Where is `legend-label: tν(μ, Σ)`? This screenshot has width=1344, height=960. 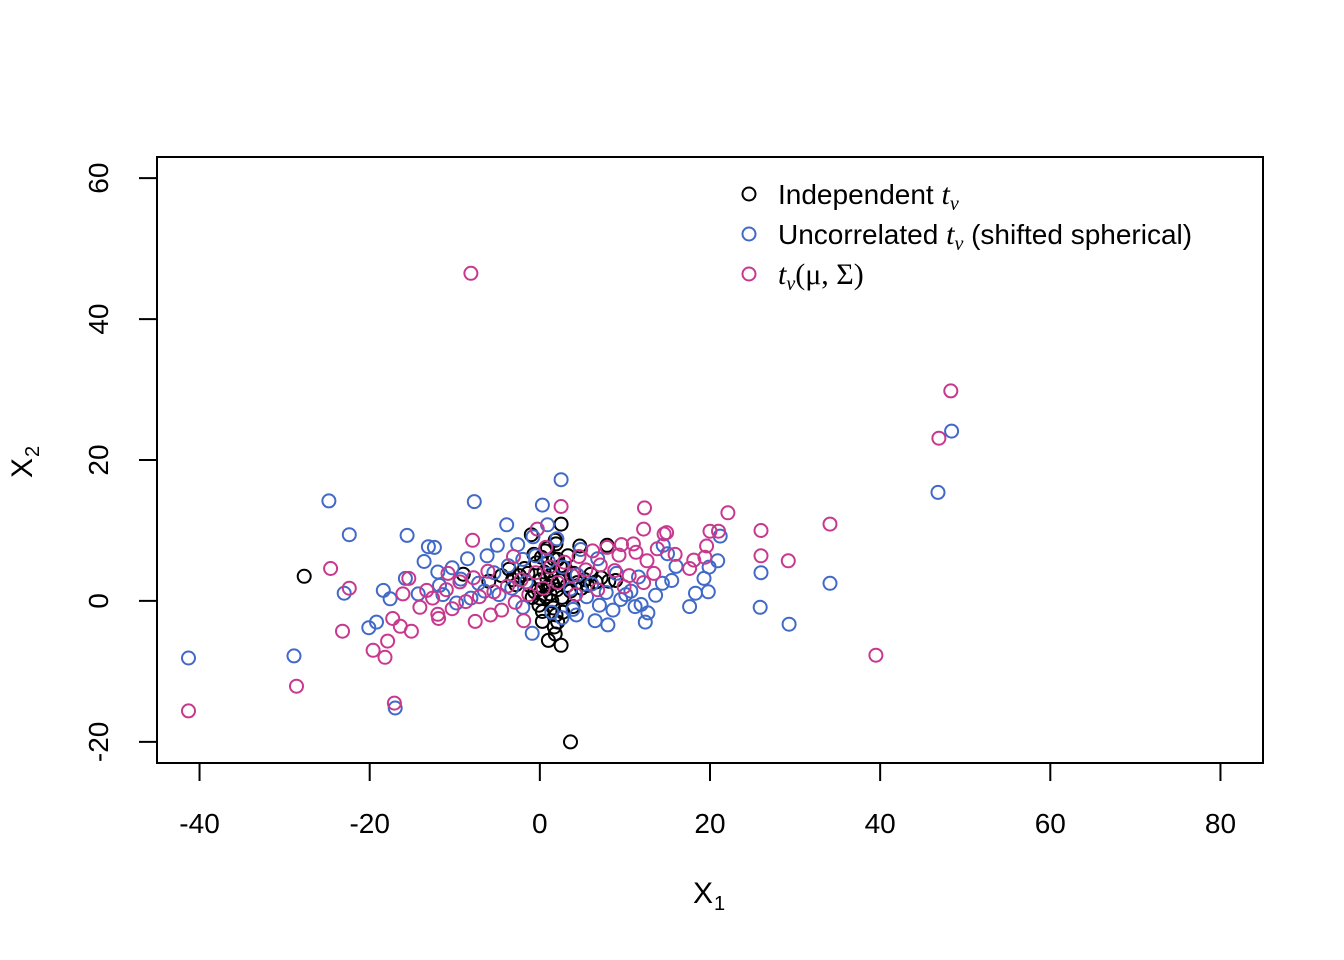
legend-label: tν(μ, Σ) is located at coordinates (821, 276).